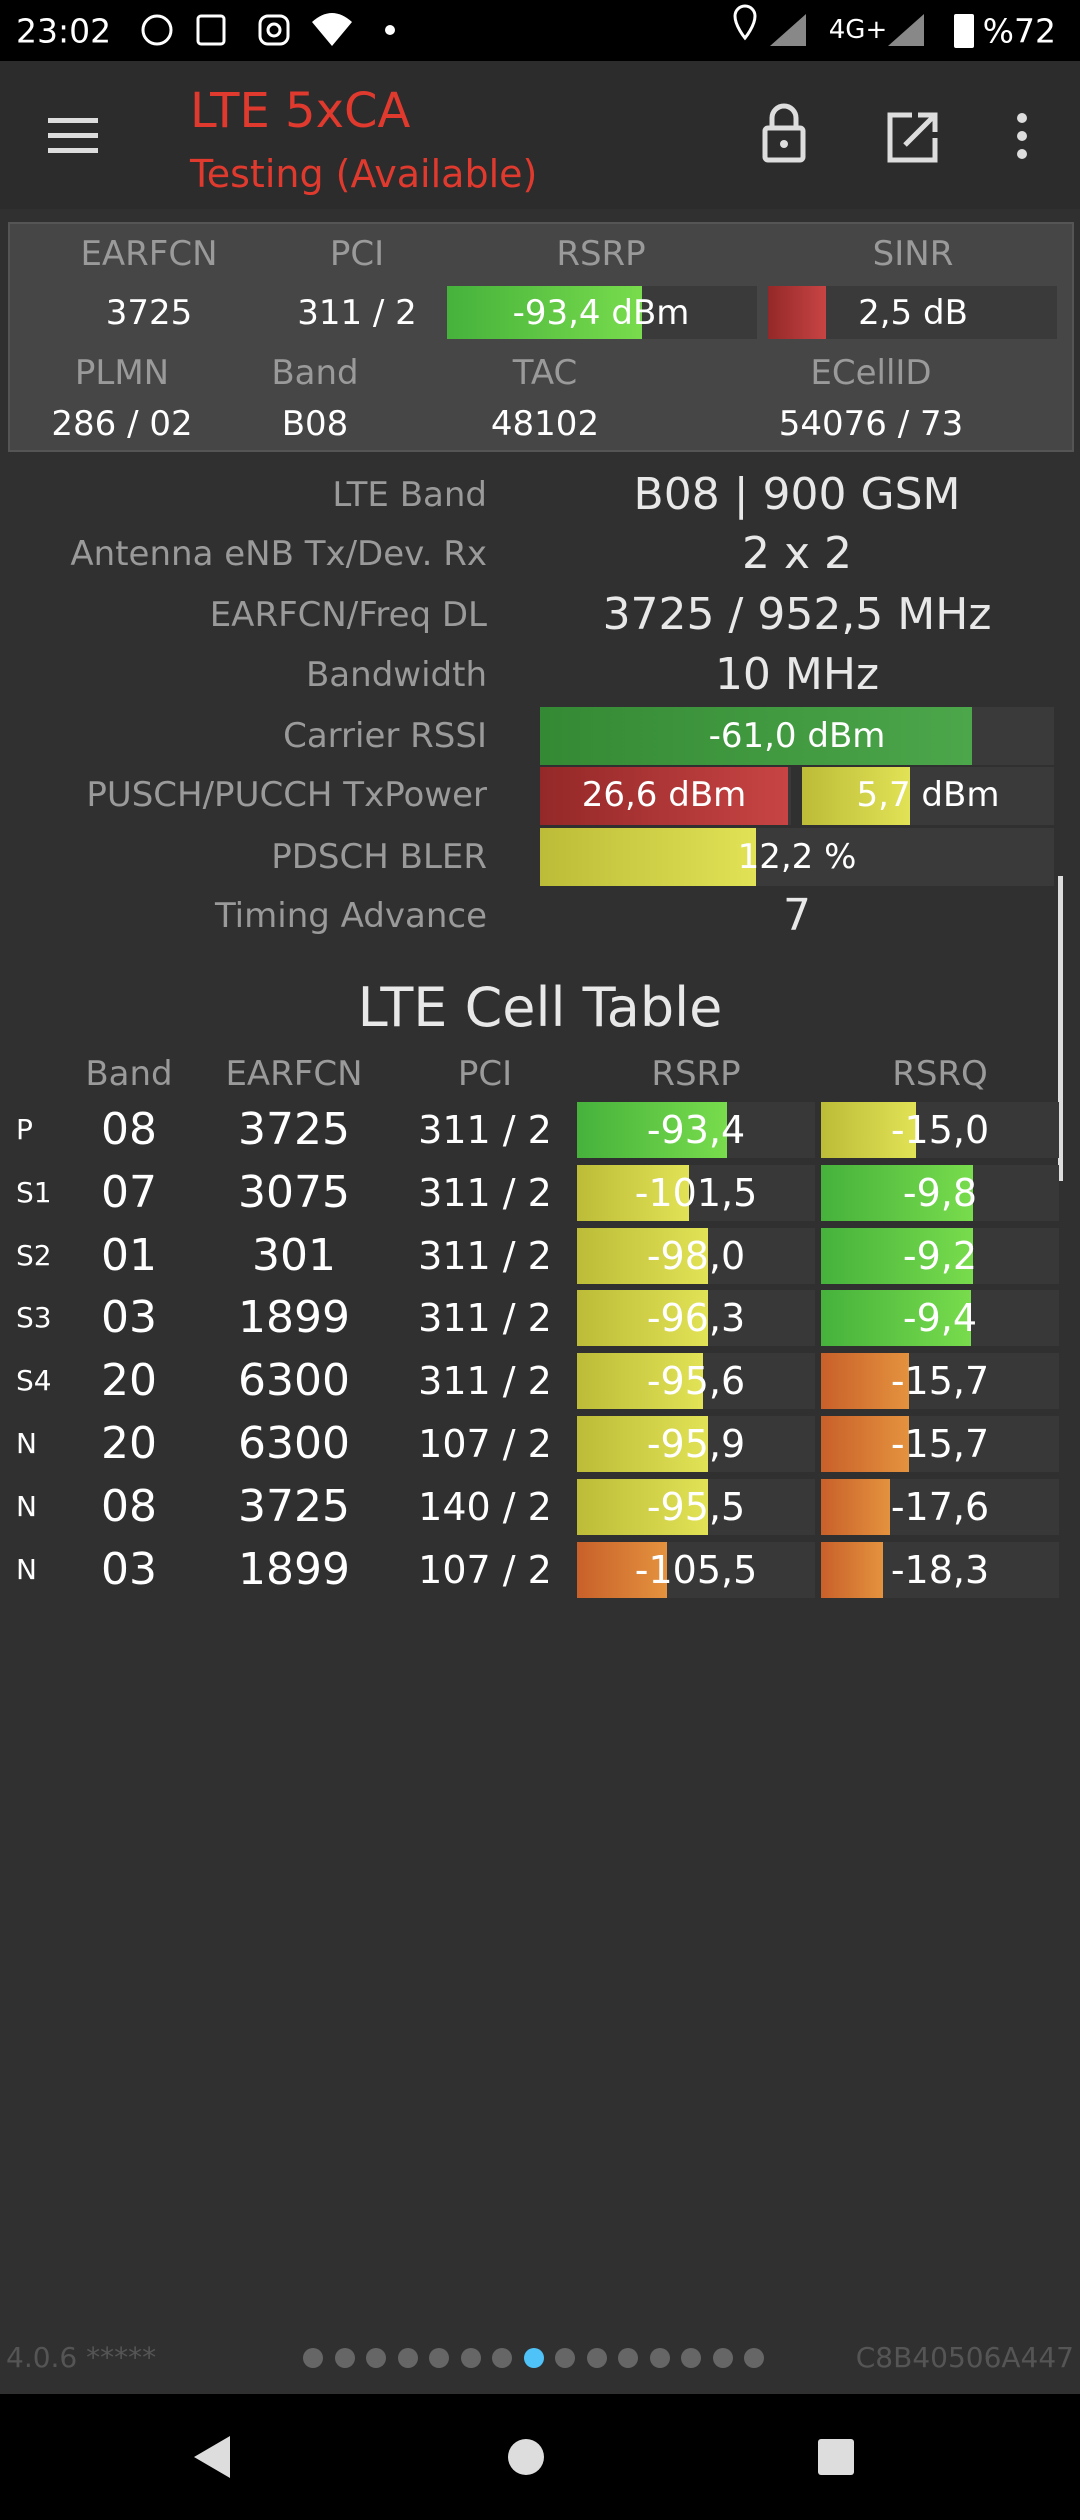 Image resolution: width=1080 pixels, height=2520 pixels. What do you see at coordinates (122, 373) in the screenshot?
I see `summary-label: PLMN` at bounding box center [122, 373].